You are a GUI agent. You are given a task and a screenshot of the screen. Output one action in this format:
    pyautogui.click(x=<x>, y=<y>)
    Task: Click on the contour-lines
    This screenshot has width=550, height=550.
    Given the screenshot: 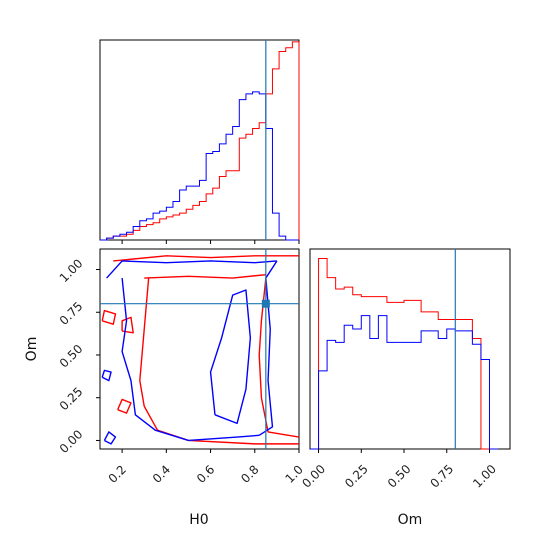 What is the action you would take?
    pyautogui.click(x=200, y=350)
    